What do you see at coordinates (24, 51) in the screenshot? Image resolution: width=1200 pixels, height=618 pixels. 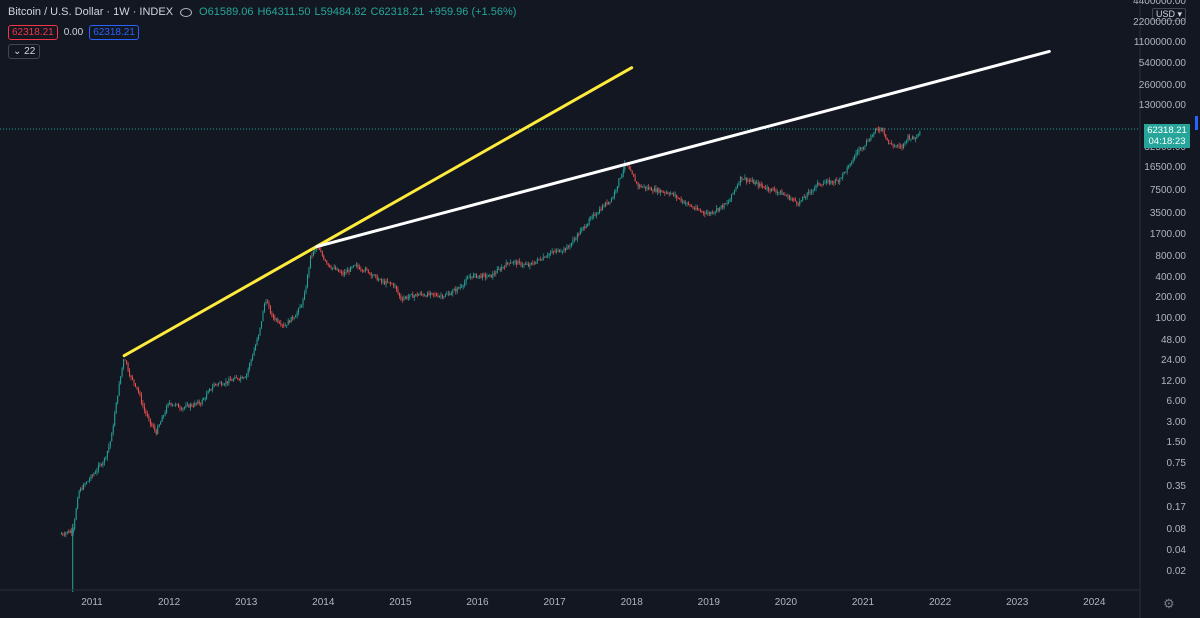 I see `indicators-collapse-button: ⌄ 22` at bounding box center [24, 51].